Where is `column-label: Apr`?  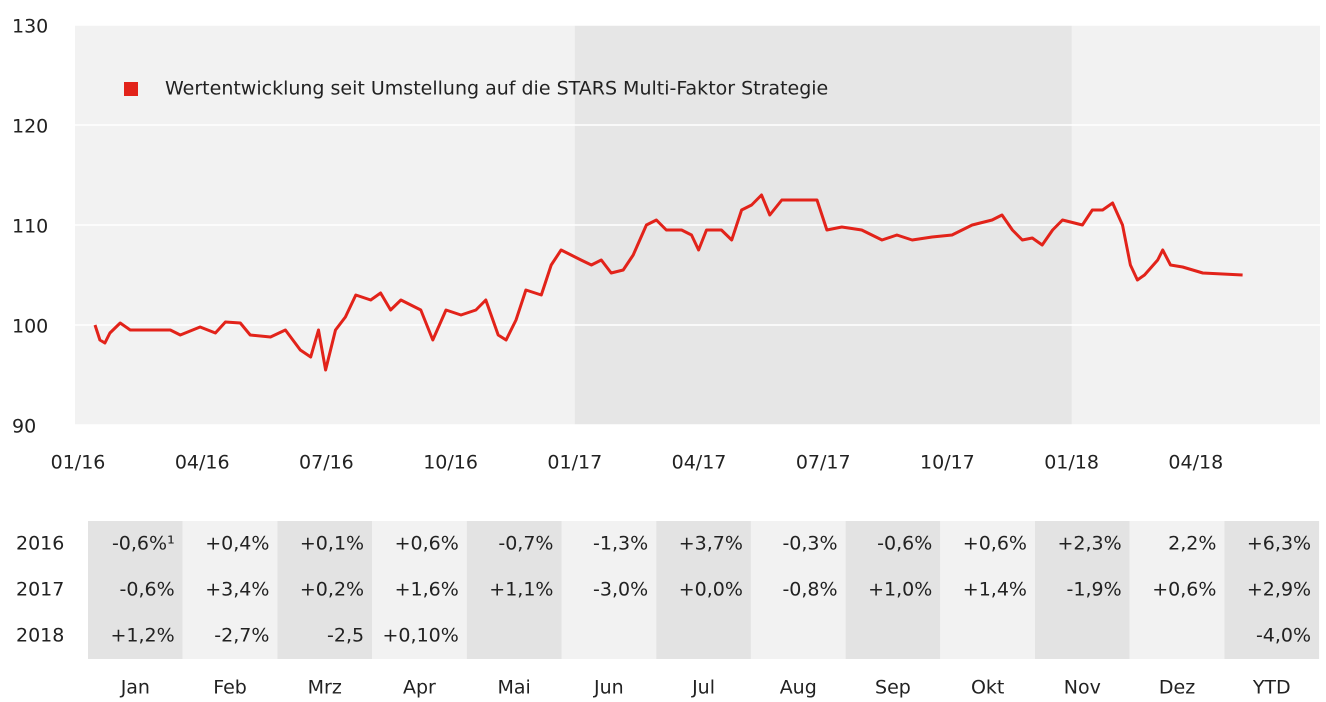 column-label: Apr is located at coordinates (419, 688).